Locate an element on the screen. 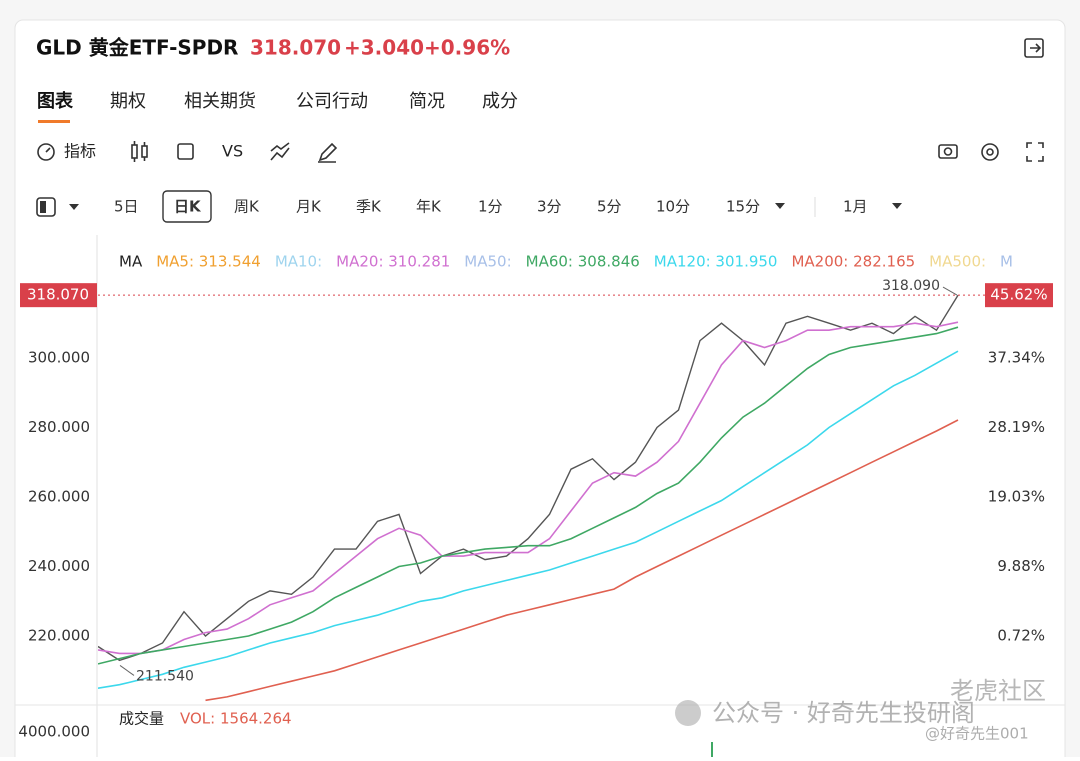 The width and height of the screenshot is (1080, 761). indicator: 指标 is located at coordinates (80, 151).